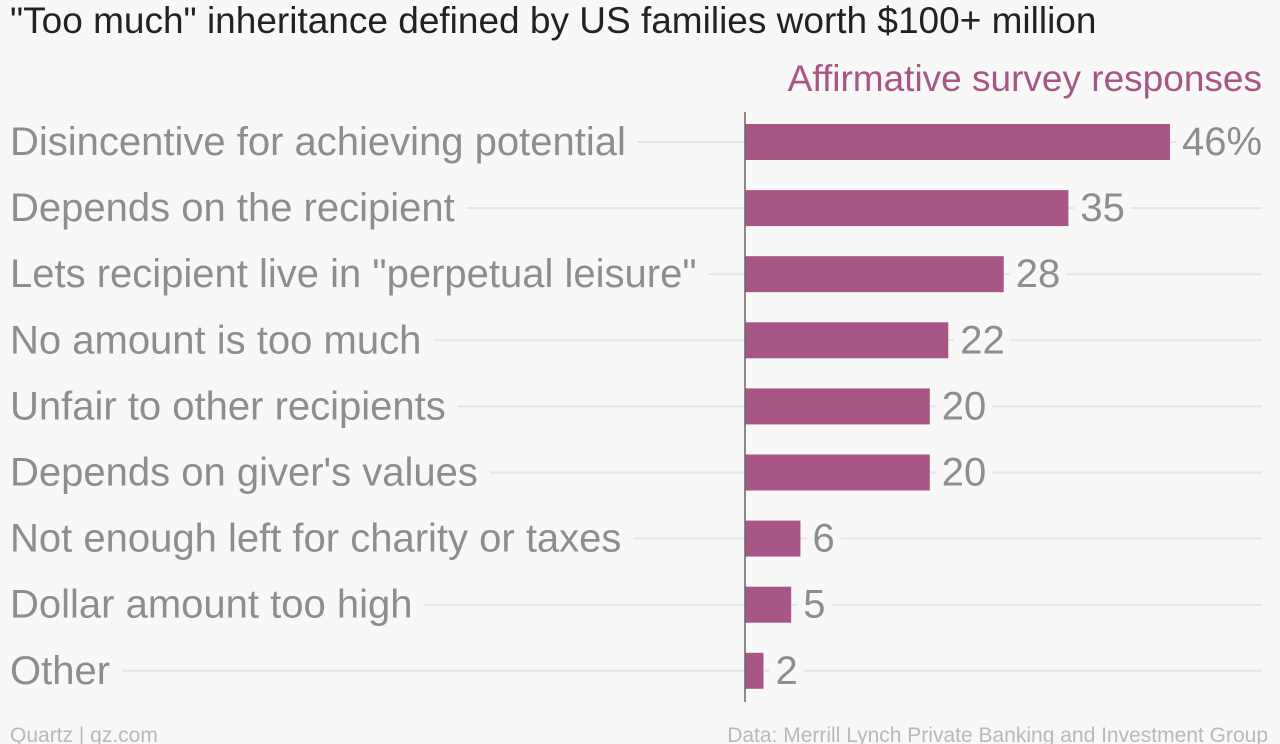 The width and height of the screenshot is (1280, 744). I want to click on category-label: Unfair to other recipients, so click(228, 406).